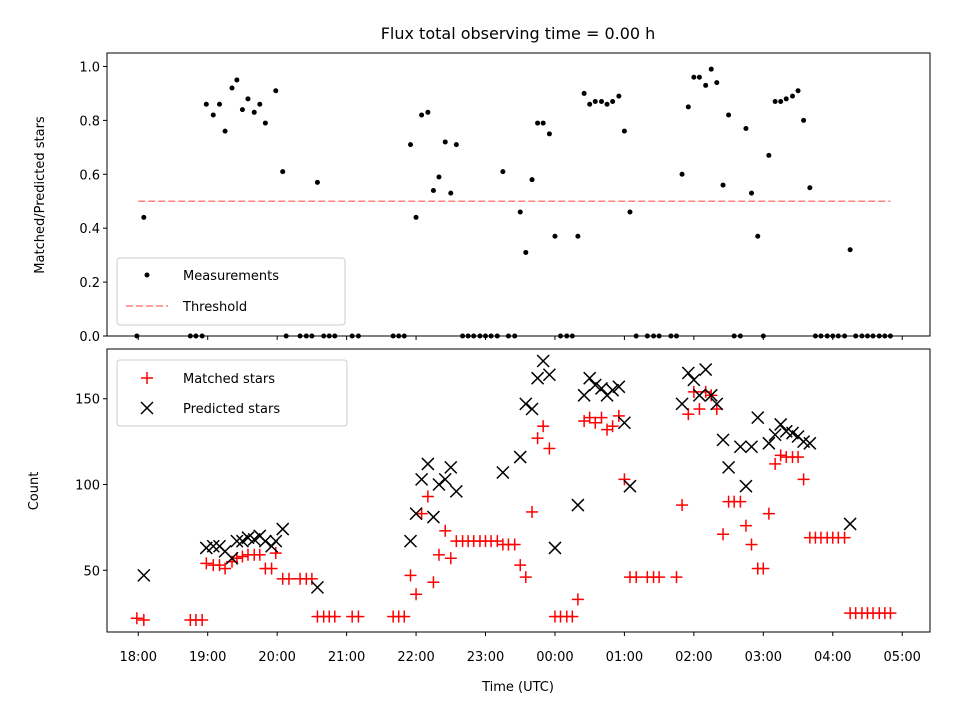 This screenshot has height=720, width=960. What do you see at coordinates (34, 491) in the screenshot?
I see `bottom-y-axis-label: Count` at bounding box center [34, 491].